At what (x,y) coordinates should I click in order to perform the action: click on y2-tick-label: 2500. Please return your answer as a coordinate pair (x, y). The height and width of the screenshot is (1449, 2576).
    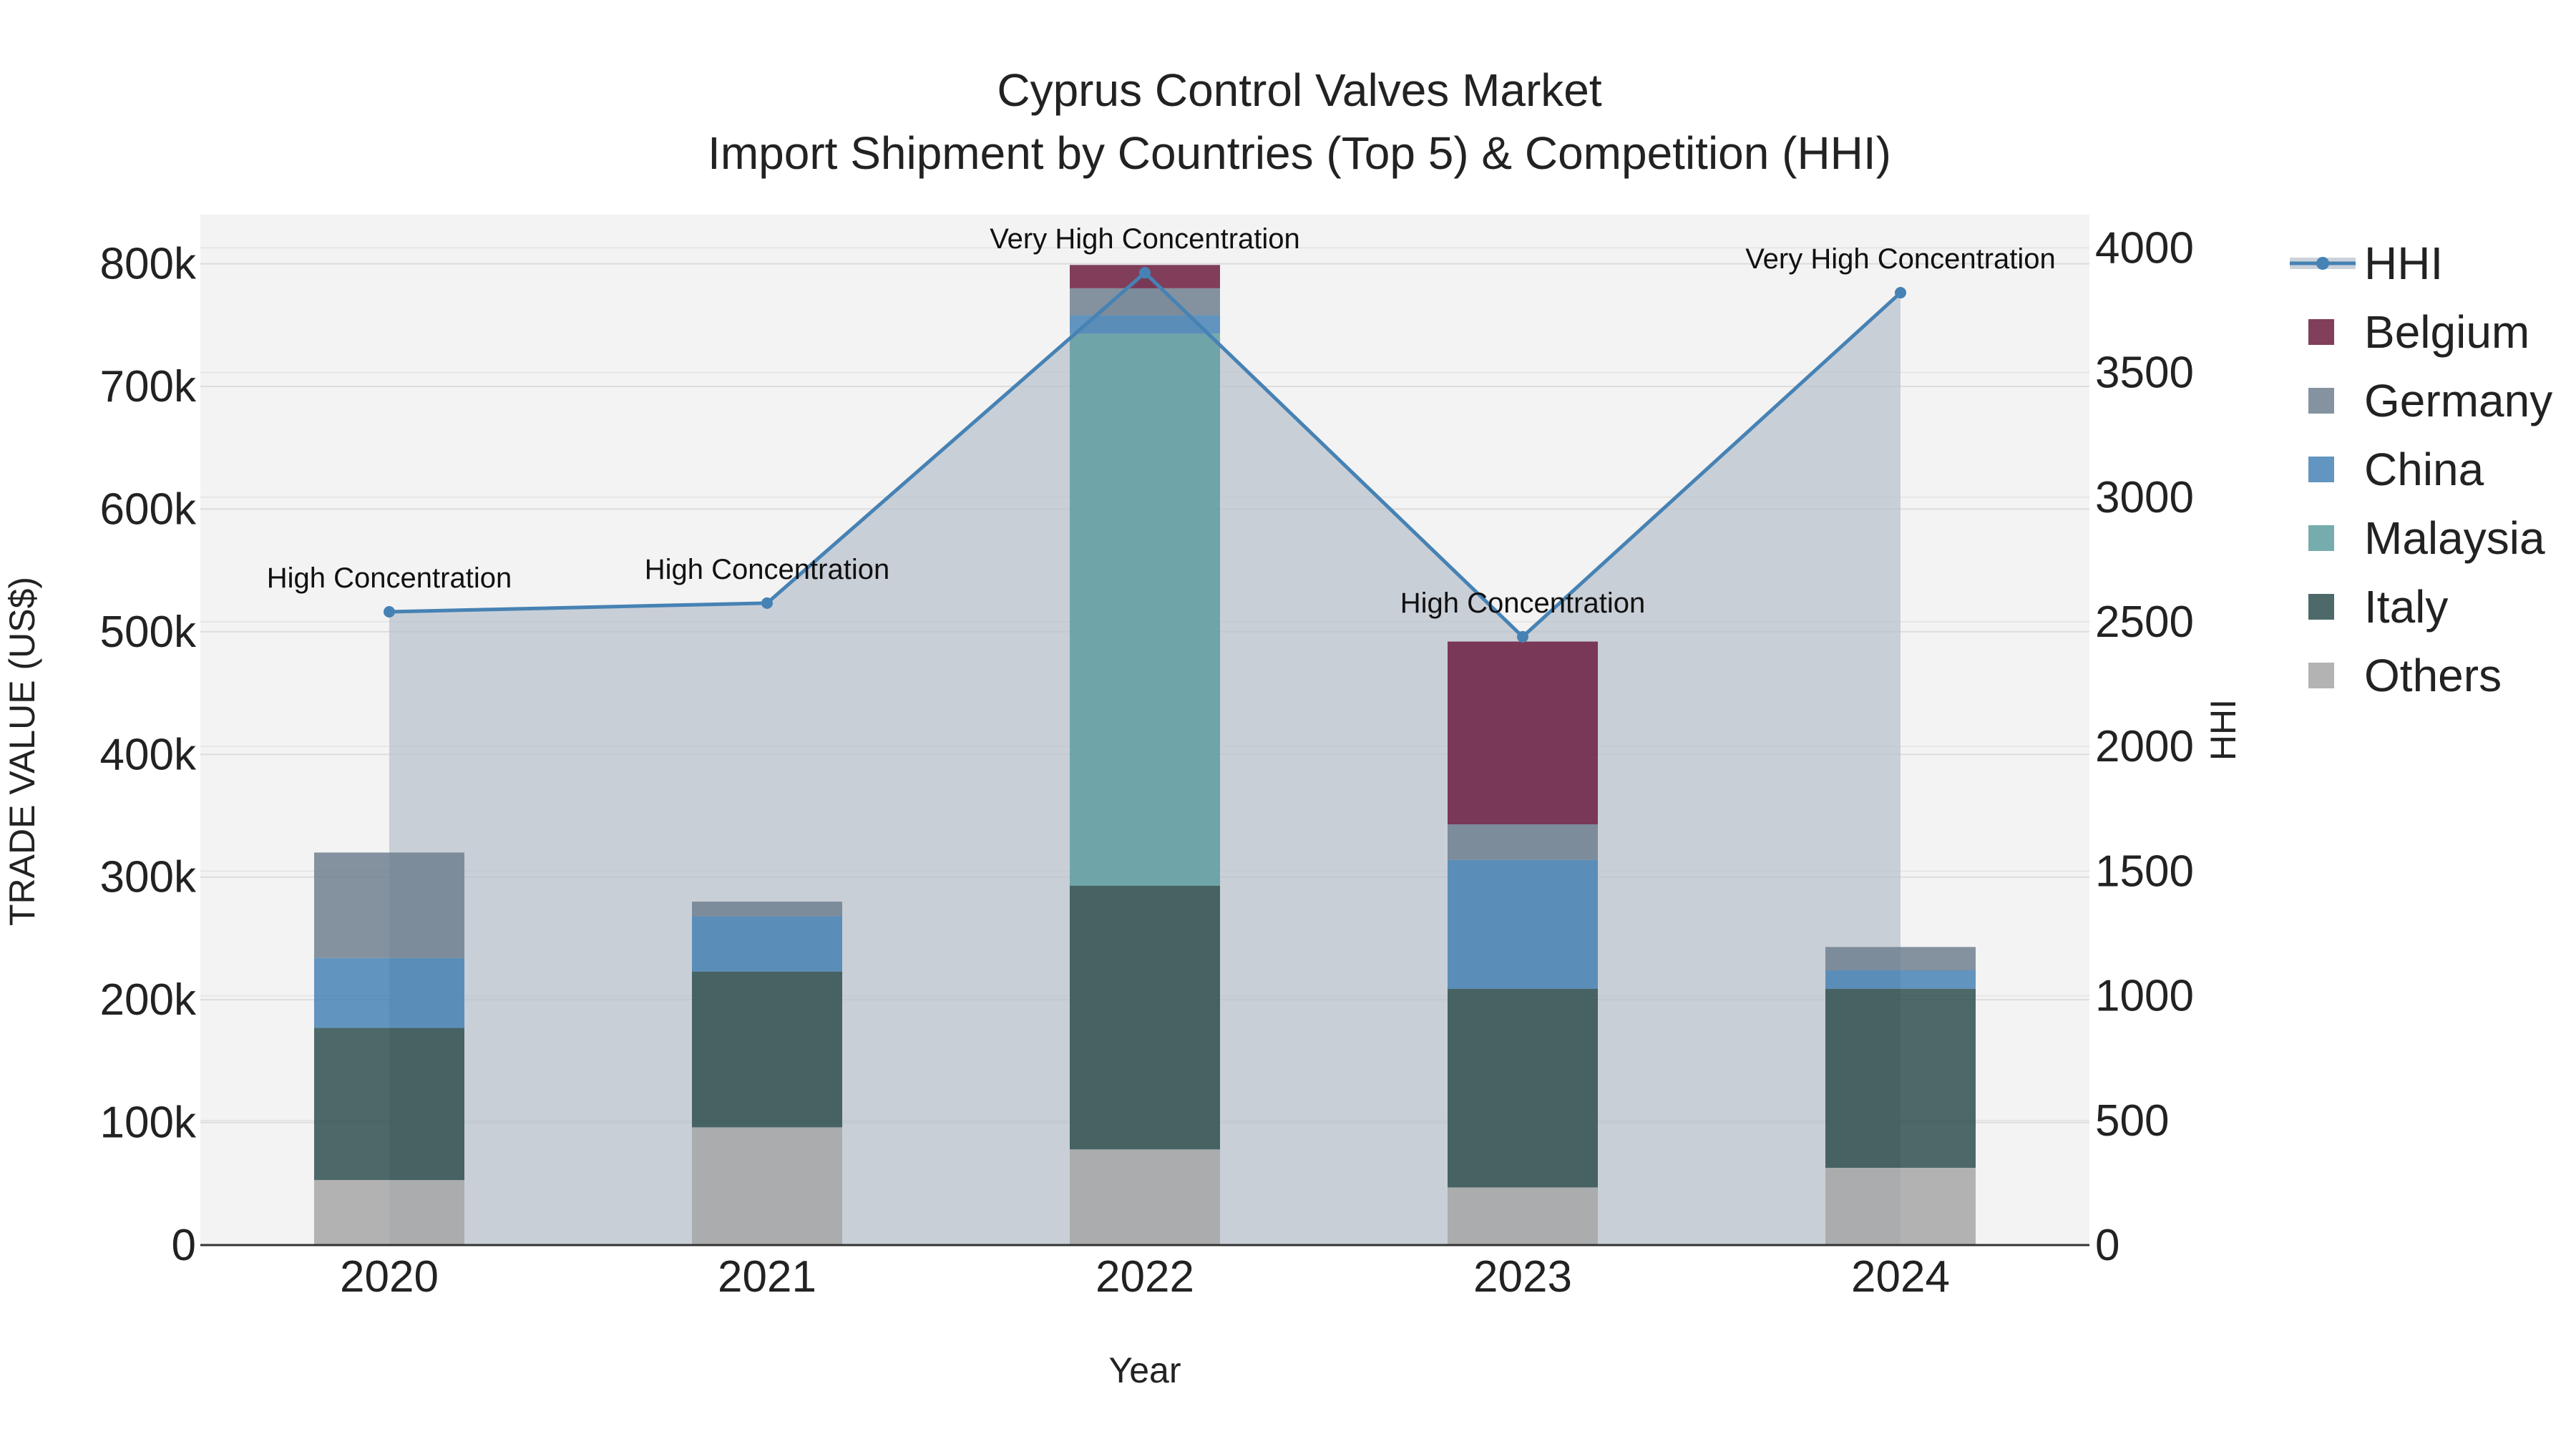
    Looking at the image, I should click on (2144, 622).